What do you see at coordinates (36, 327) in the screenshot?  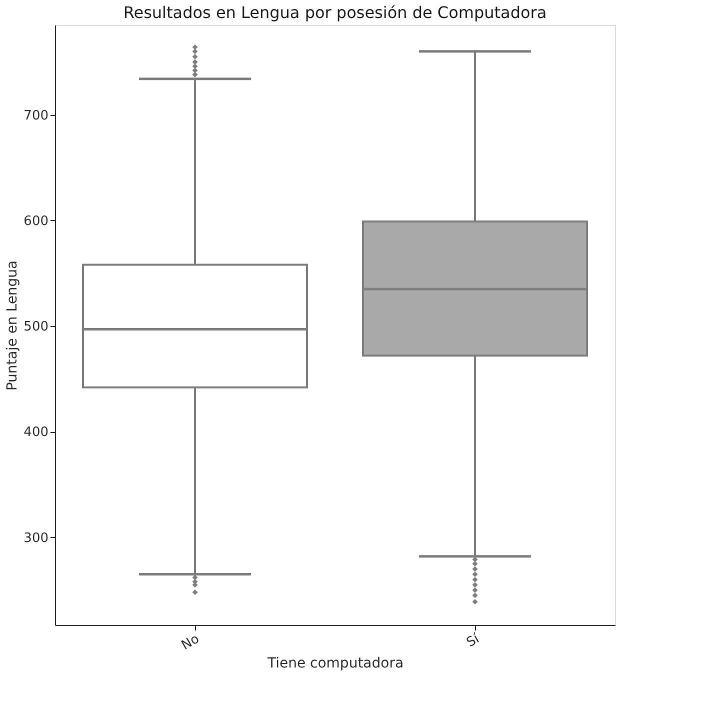 I see `y-tick-label: 500` at bounding box center [36, 327].